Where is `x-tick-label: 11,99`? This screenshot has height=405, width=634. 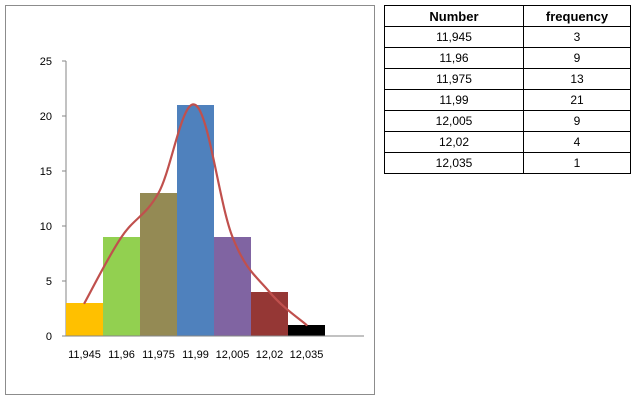
x-tick-label: 11,99 is located at coordinates (195, 355).